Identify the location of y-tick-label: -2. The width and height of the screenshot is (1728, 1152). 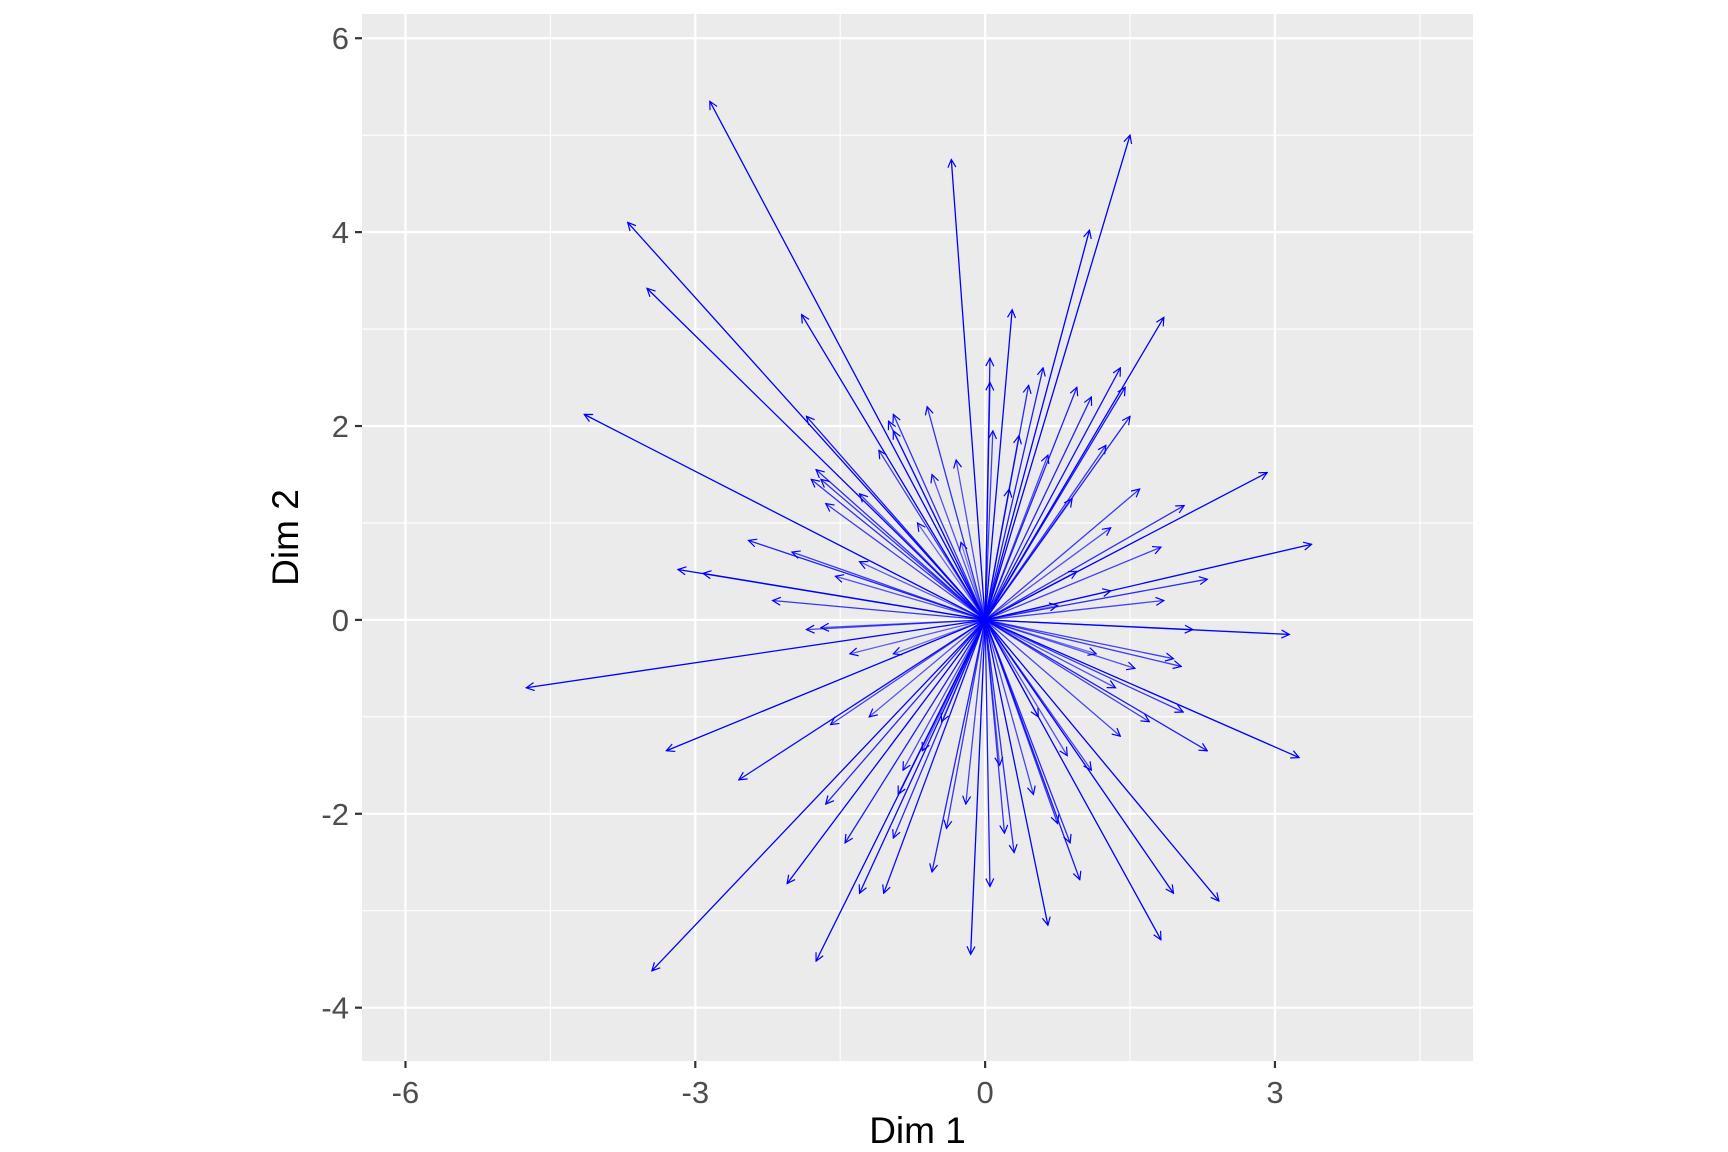
(335, 814).